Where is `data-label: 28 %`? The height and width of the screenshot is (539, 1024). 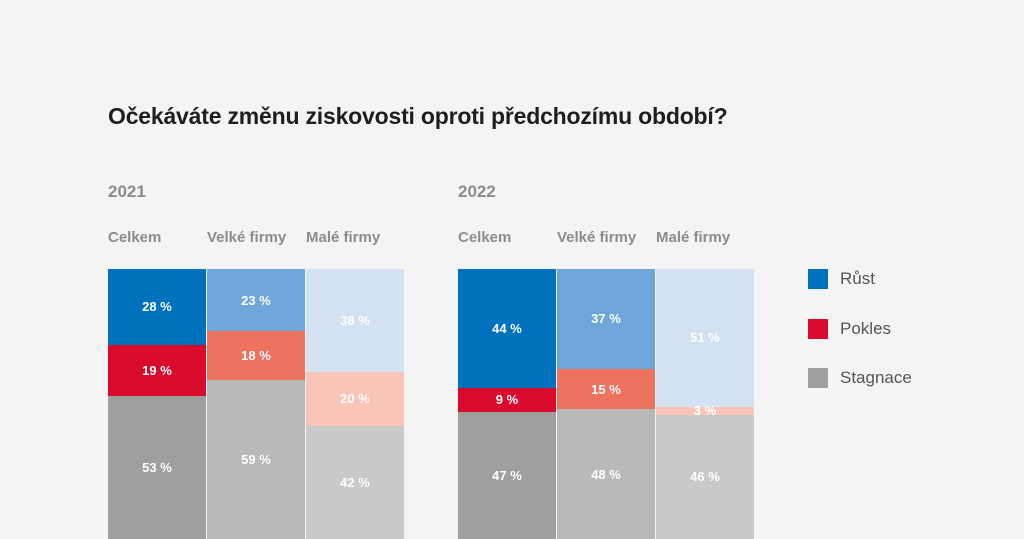 data-label: 28 % is located at coordinates (157, 307).